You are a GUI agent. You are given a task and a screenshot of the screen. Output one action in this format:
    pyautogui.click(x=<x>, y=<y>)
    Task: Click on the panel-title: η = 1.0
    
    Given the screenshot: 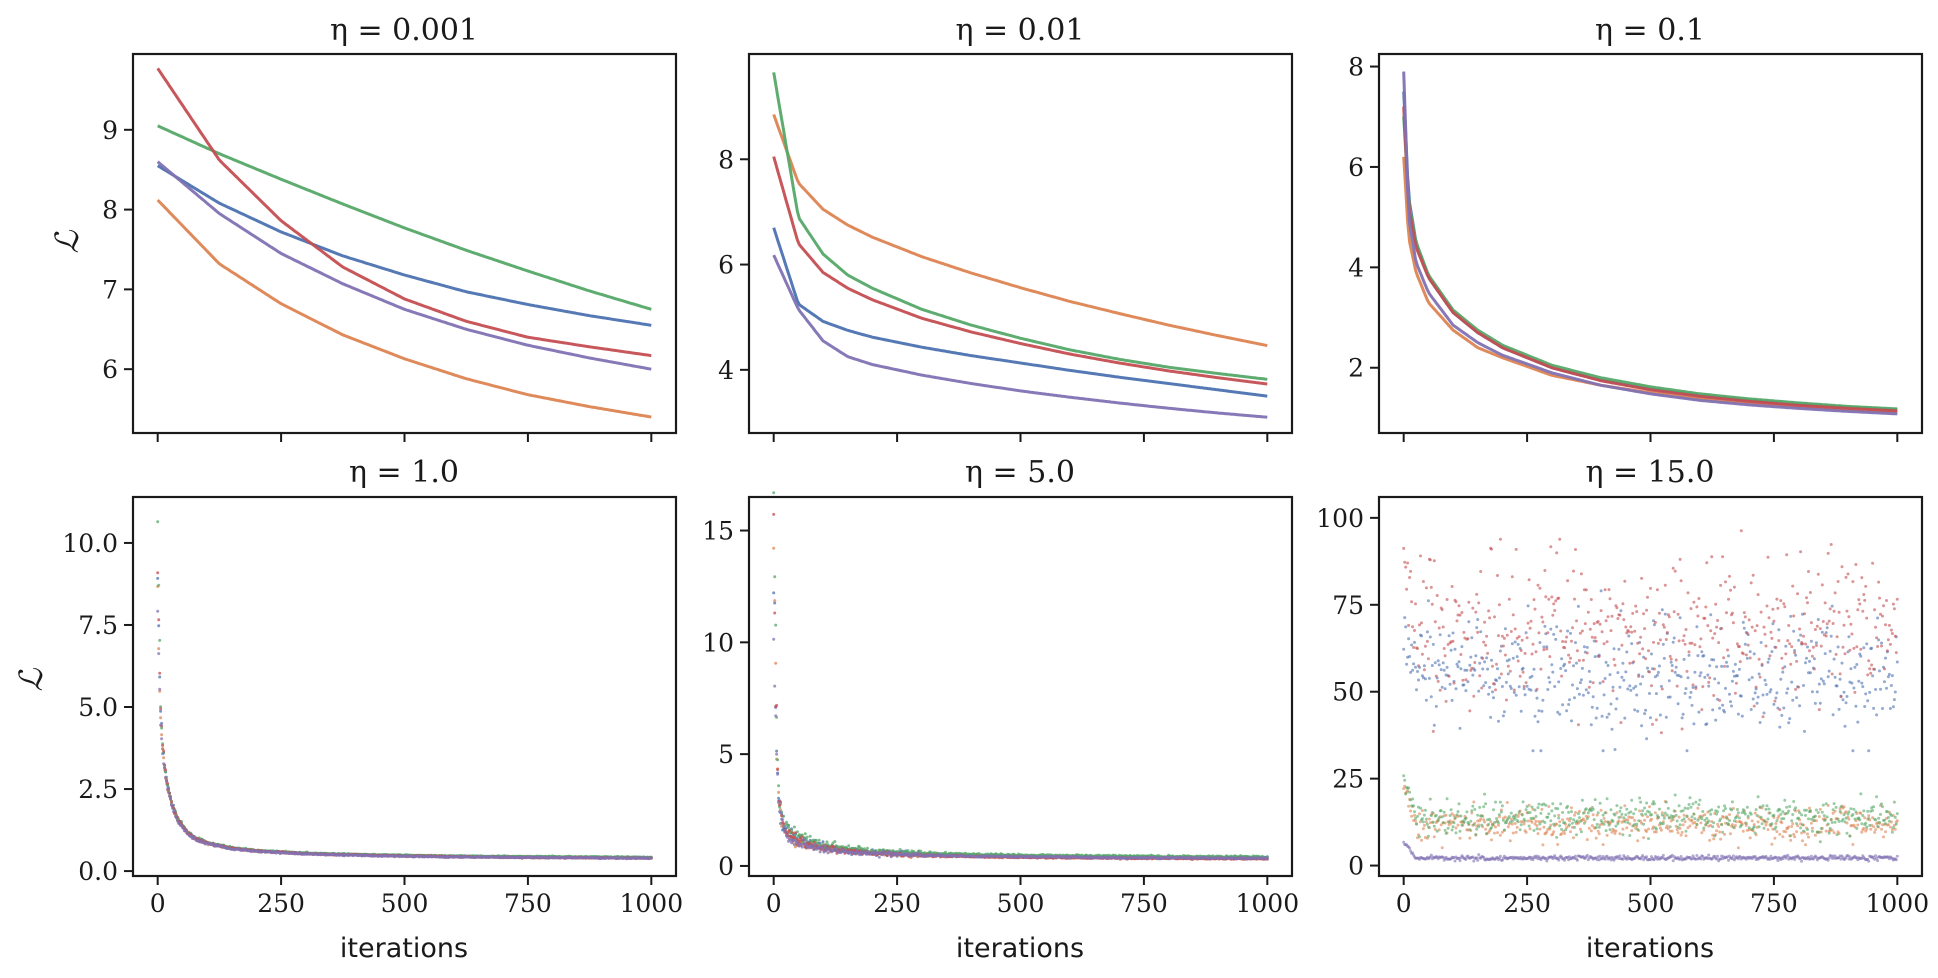 What is the action you would take?
    pyautogui.click(x=404, y=472)
    